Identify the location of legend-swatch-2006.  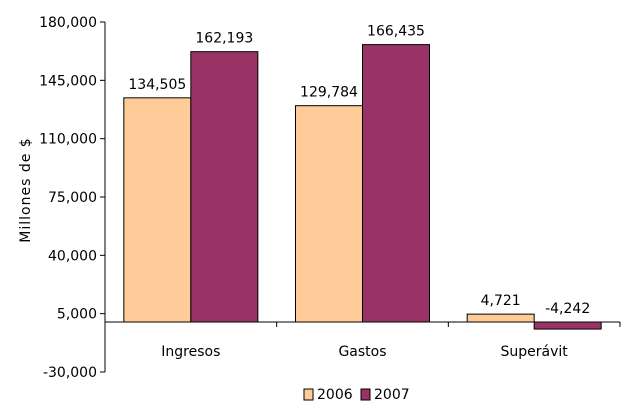
(308, 394).